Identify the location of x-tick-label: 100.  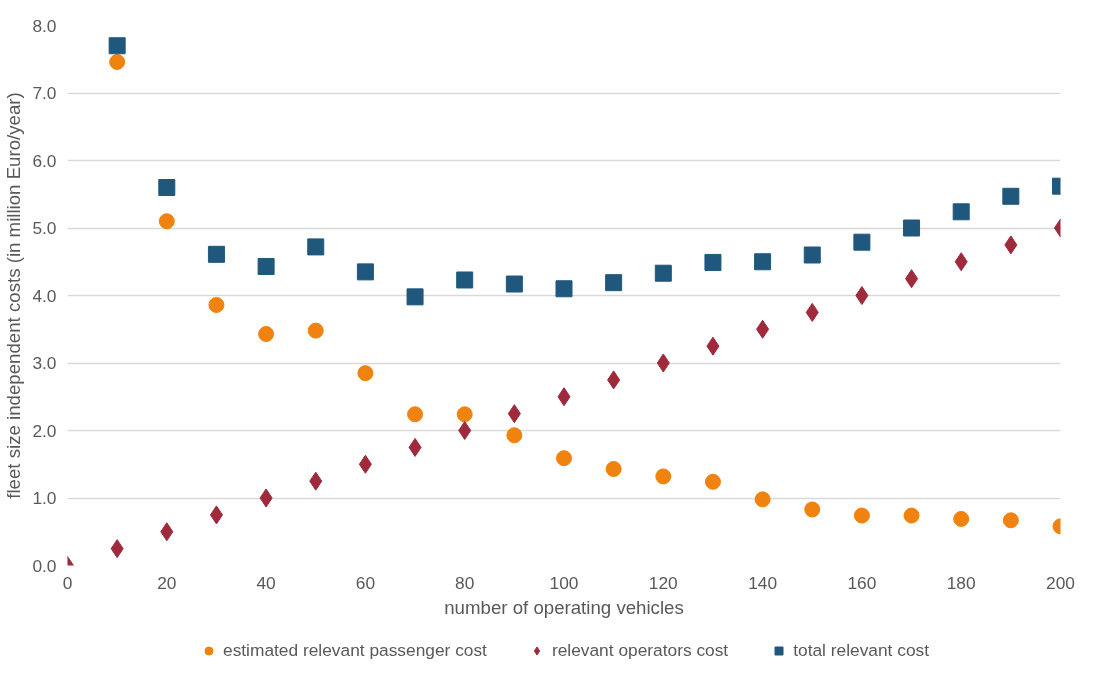
(564, 582).